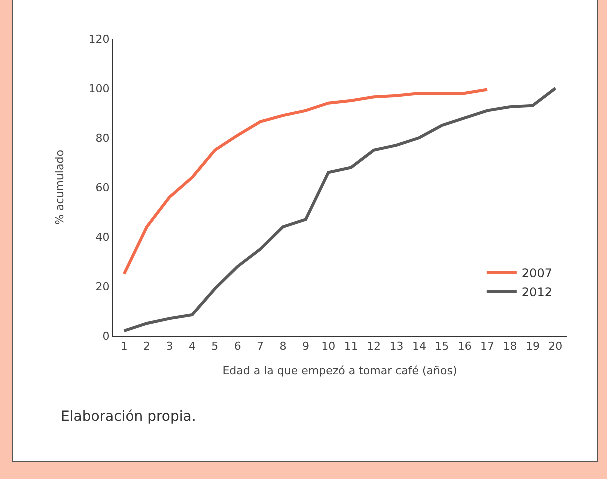 Image resolution: width=607 pixels, height=479 pixels. Describe the element at coordinates (238, 347) in the screenshot. I see `x-tick-label: 6` at that location.